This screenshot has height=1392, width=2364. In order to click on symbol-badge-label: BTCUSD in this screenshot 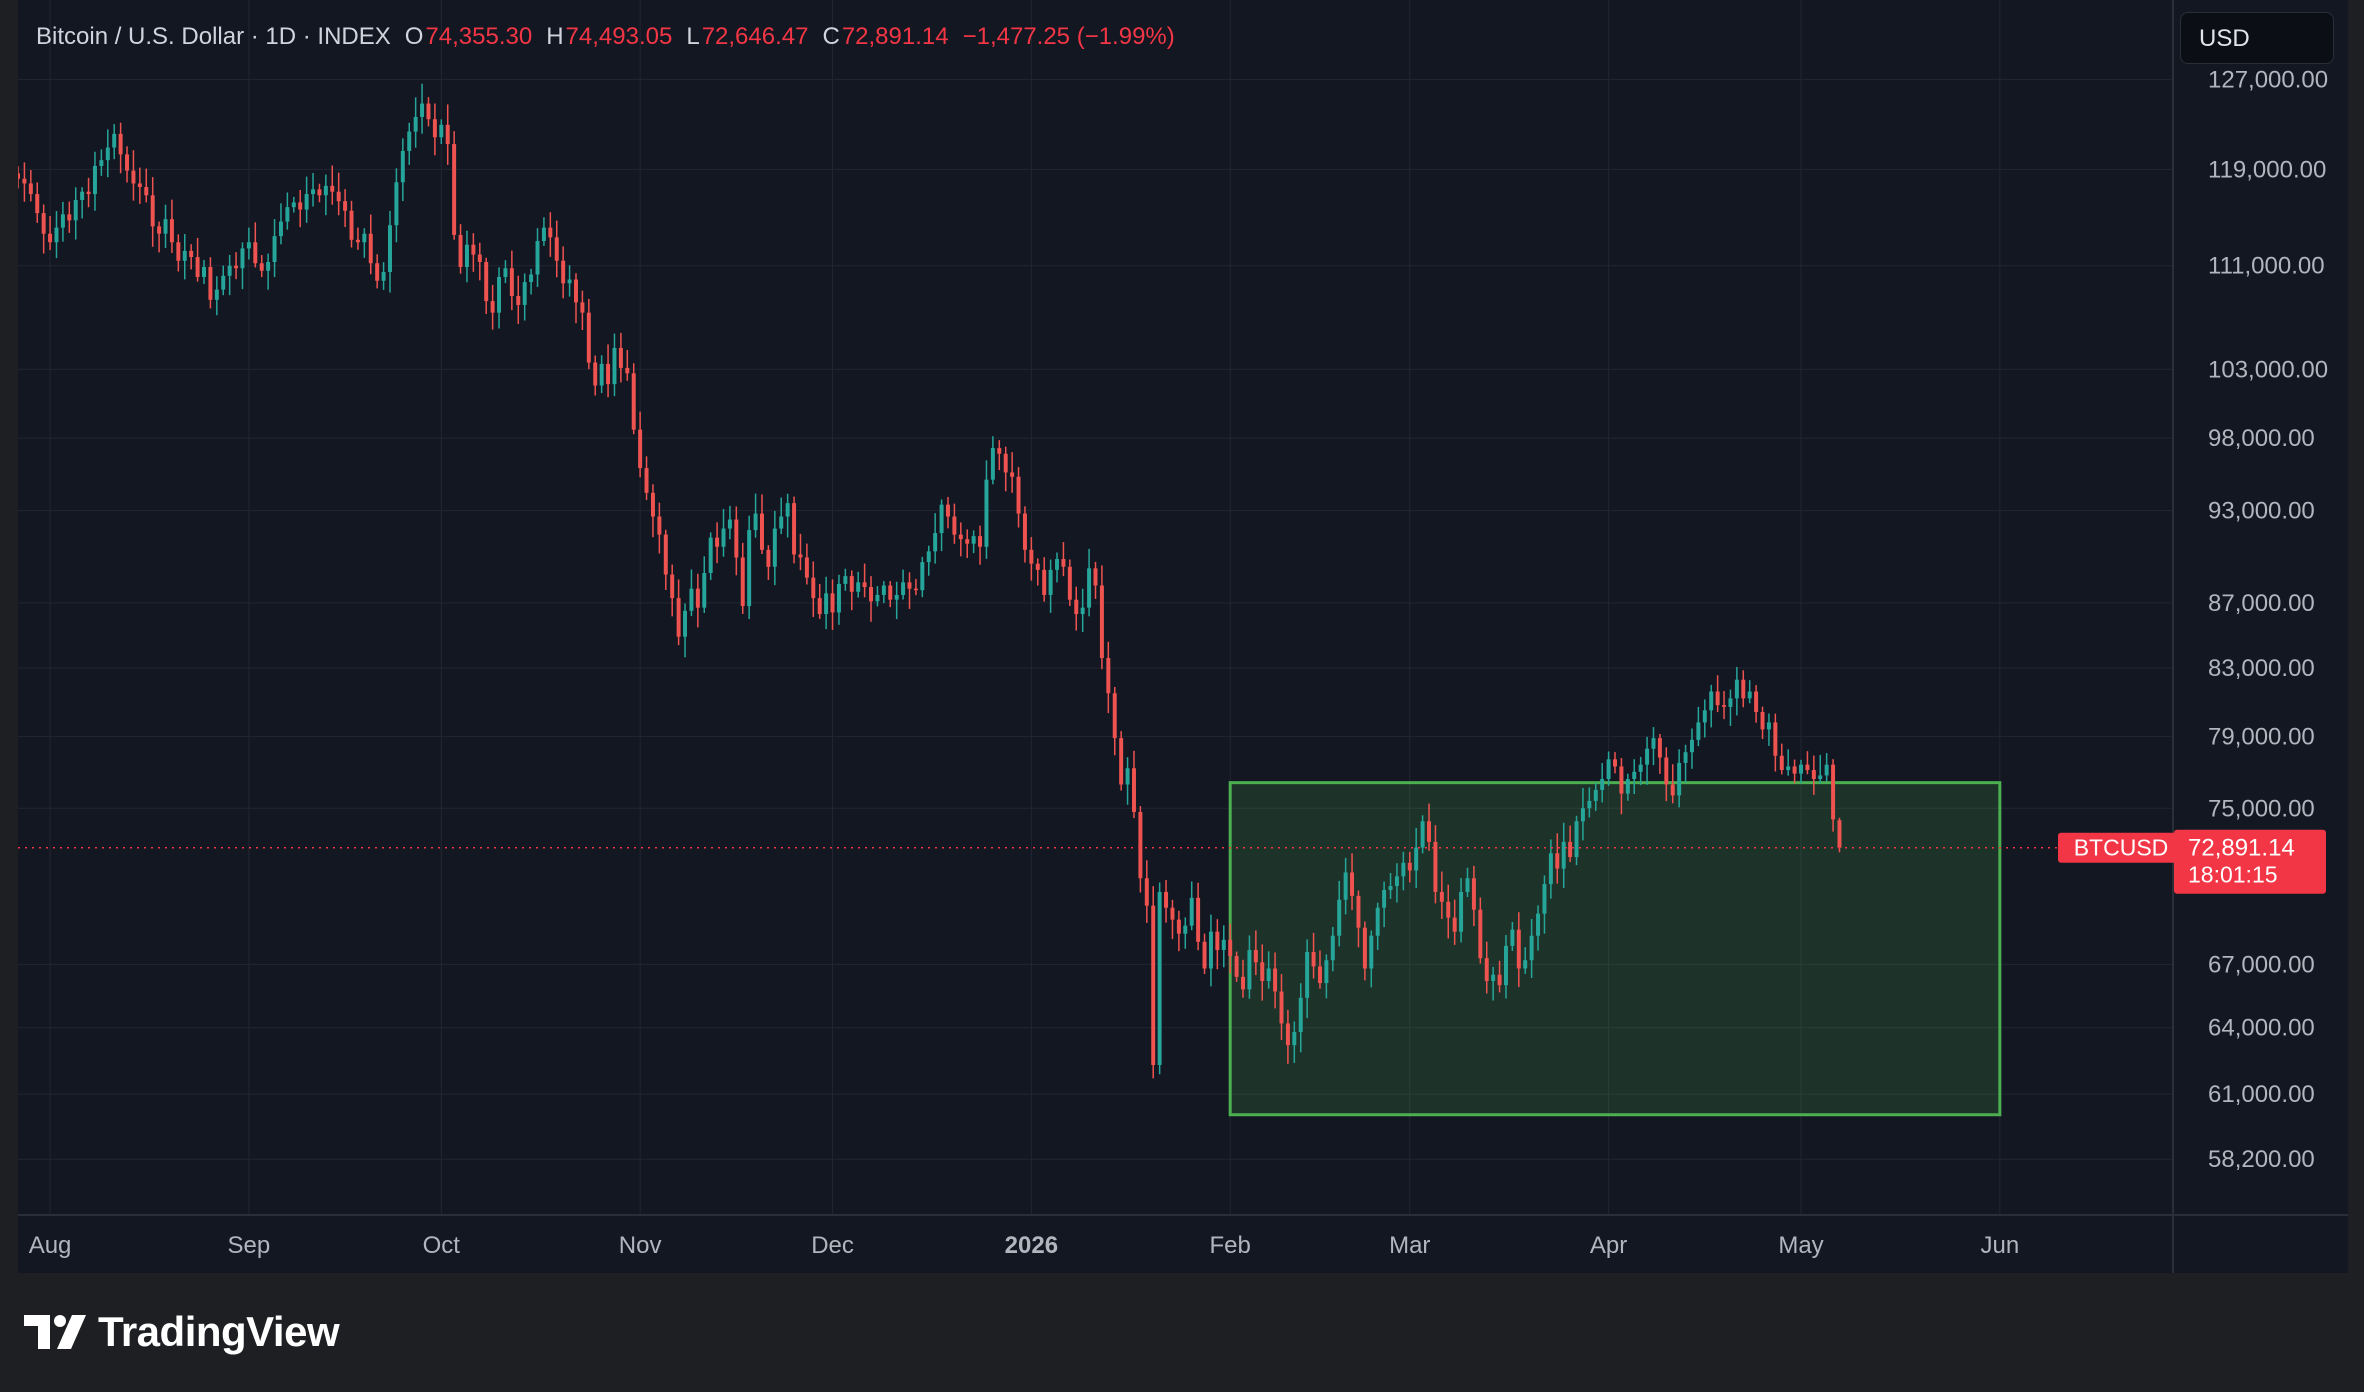, I will do `click(2121, 848)`.